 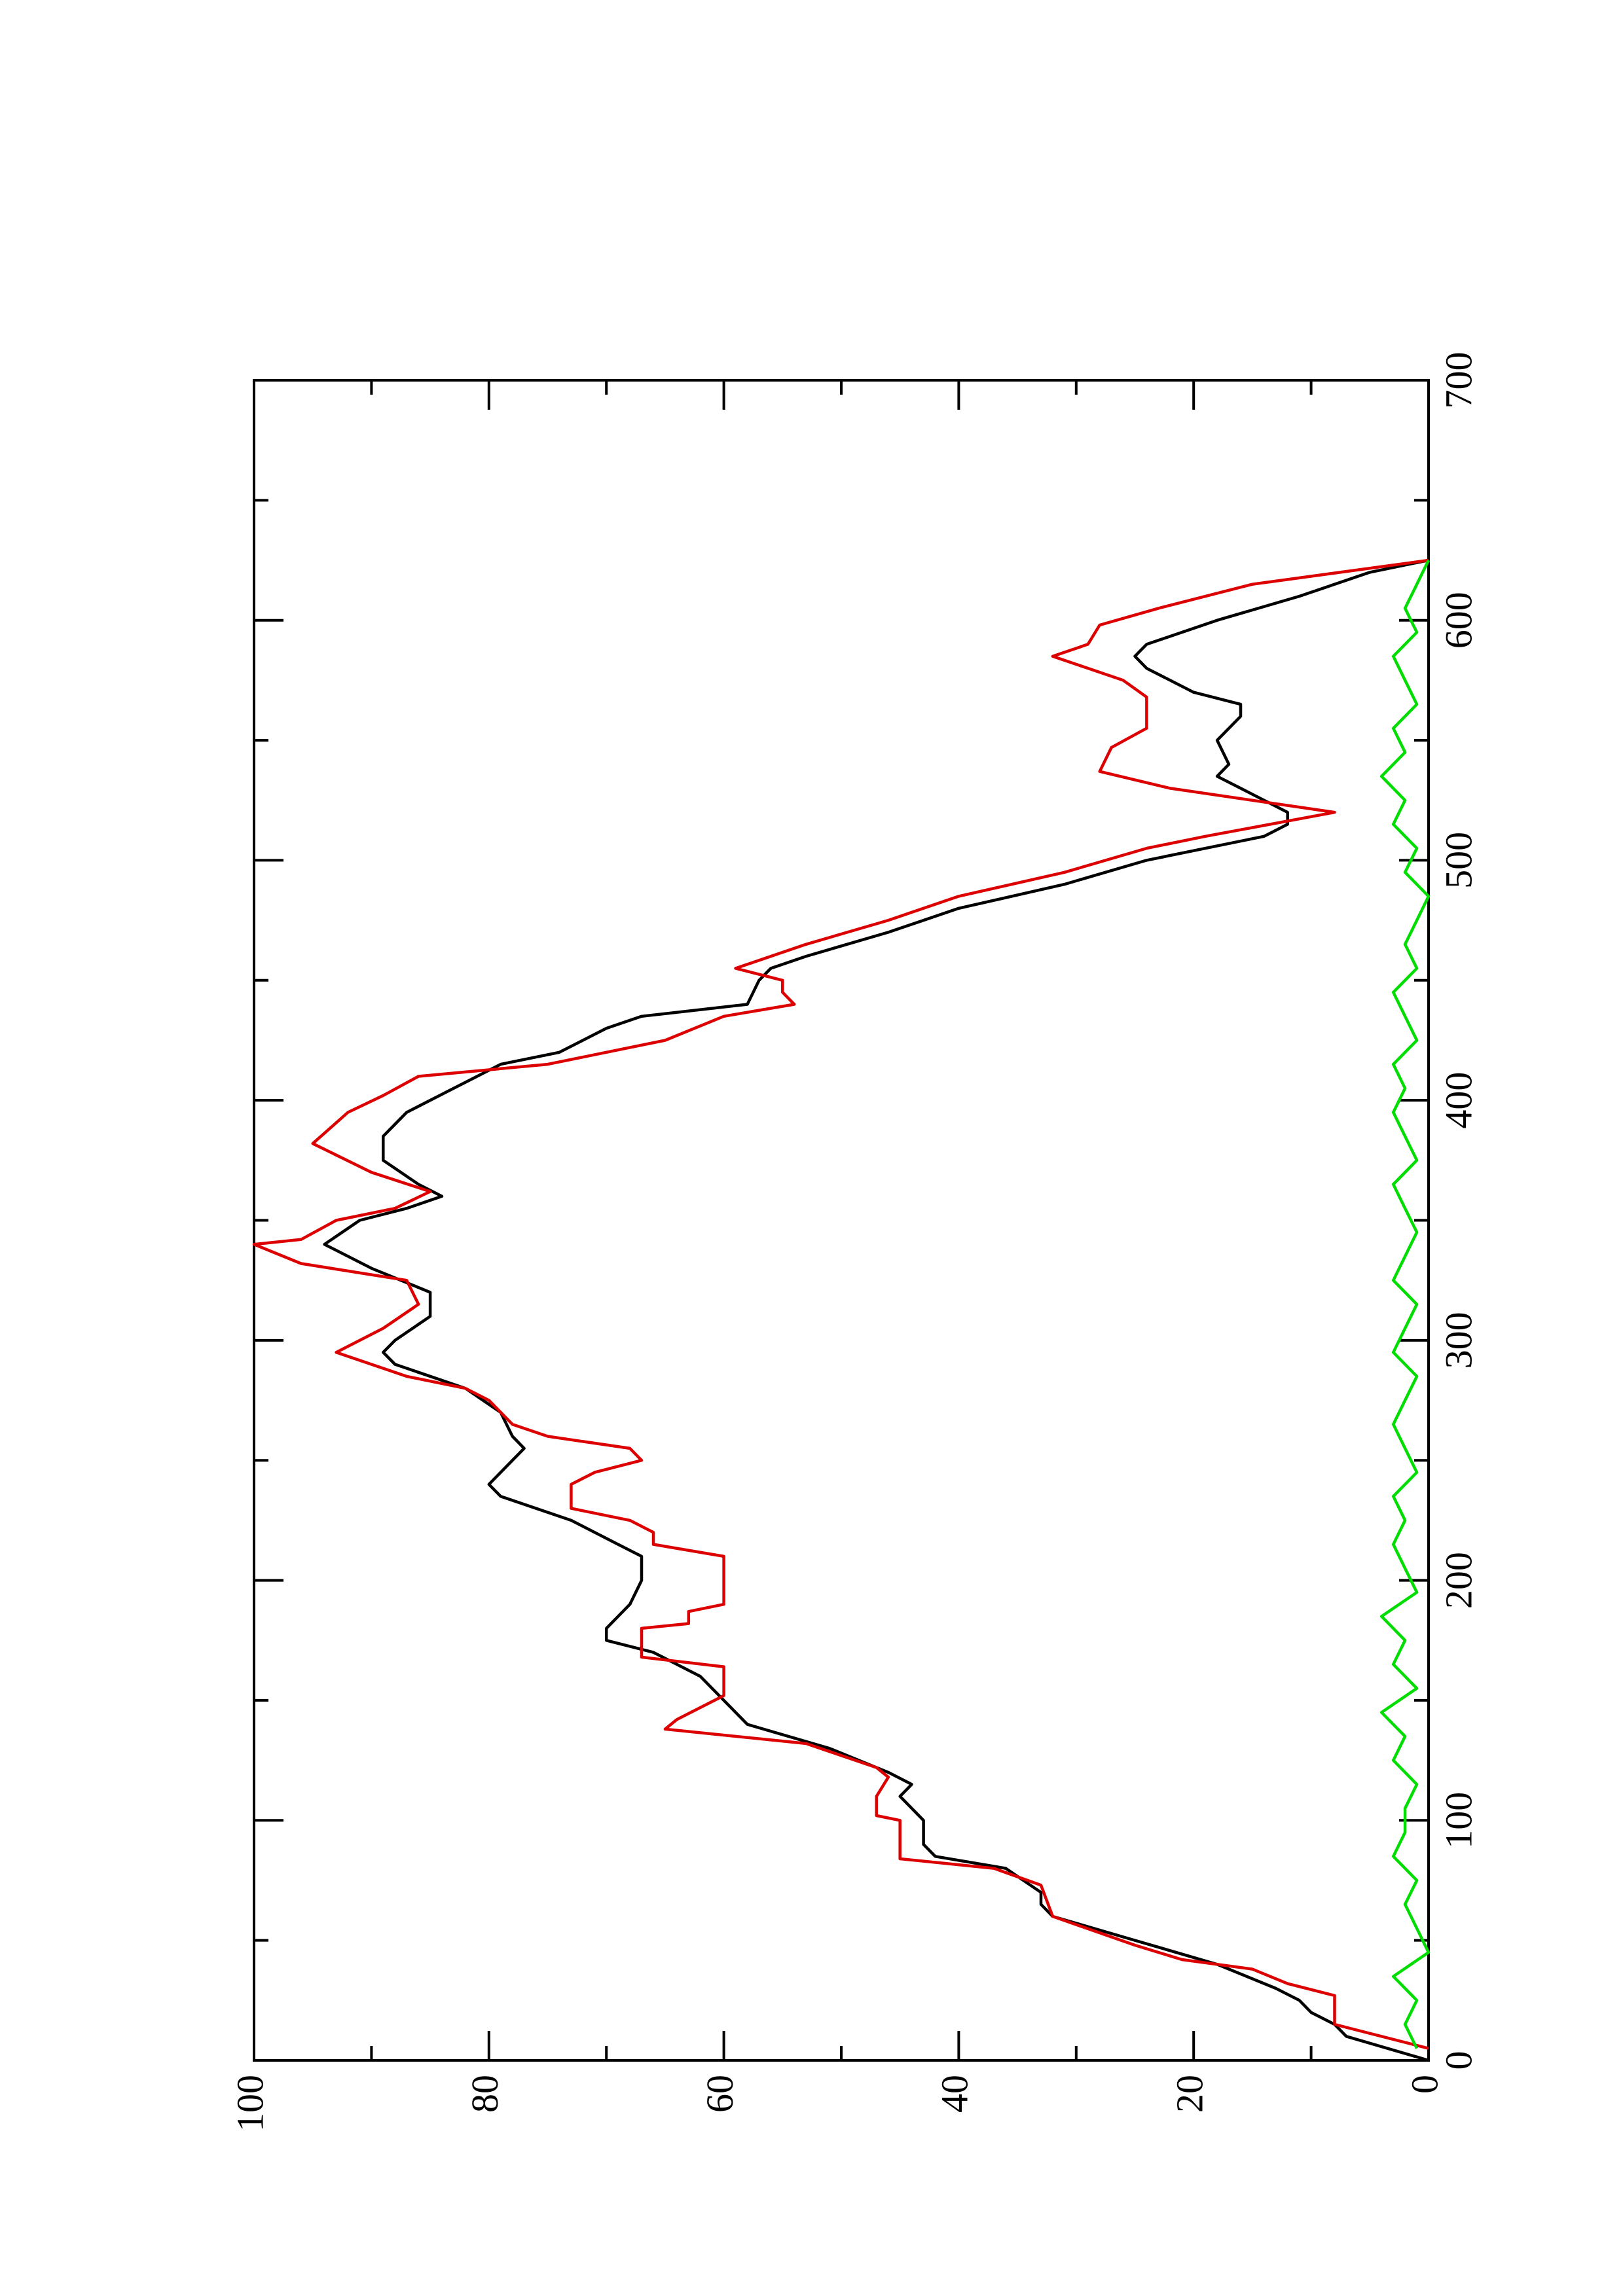 What do you see at coordinates (1458, 860) in the screenshot?
I see `x-tick-label: 500` at bounding box center [1458, 860].